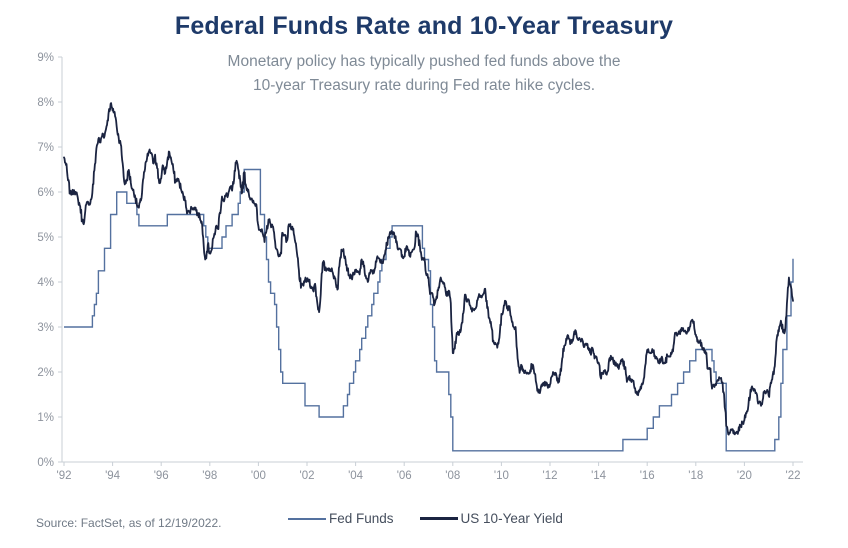 This screenshot has width=848, height=548. What do you see at coordinates (45, 148) in the screenshot?
I see `y-tick-label: 7%` at bounding box center [45, 148].